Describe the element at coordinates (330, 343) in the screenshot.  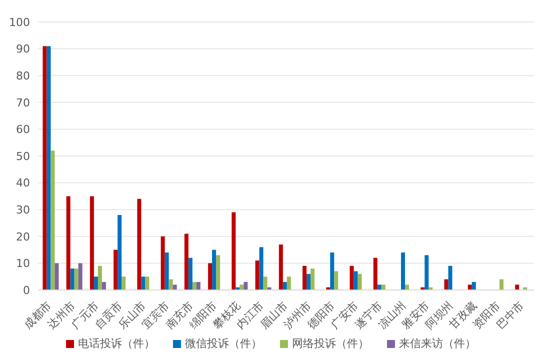
I see `legend-label: 网络投诉（件）` at that location.